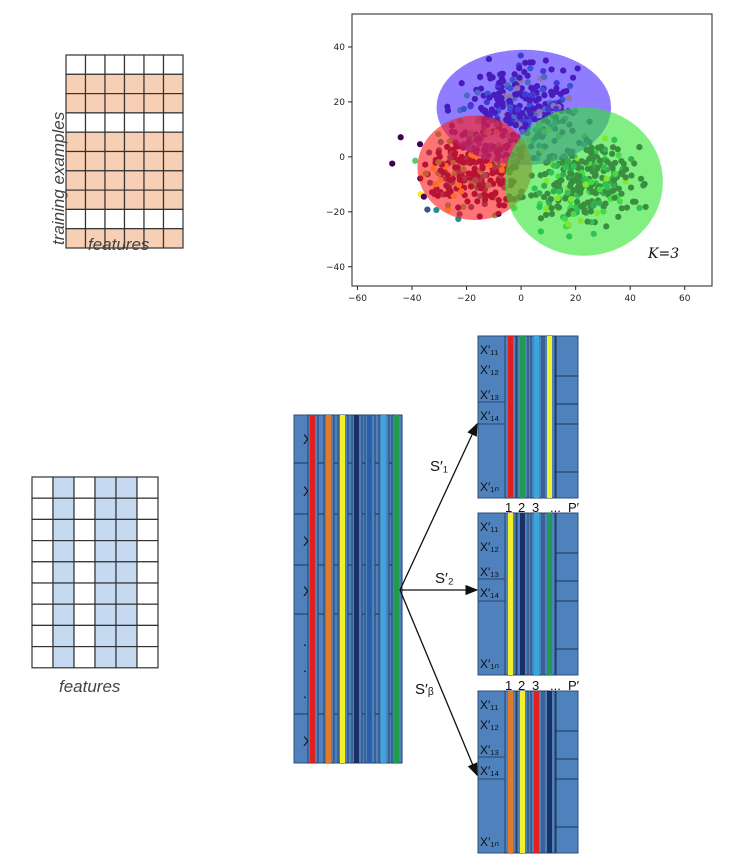 This screenshot has height=866, width=732. Describe the element at coordinates (438, 683) in the screenshot. I see `arrow-to-sample-b` at that location.